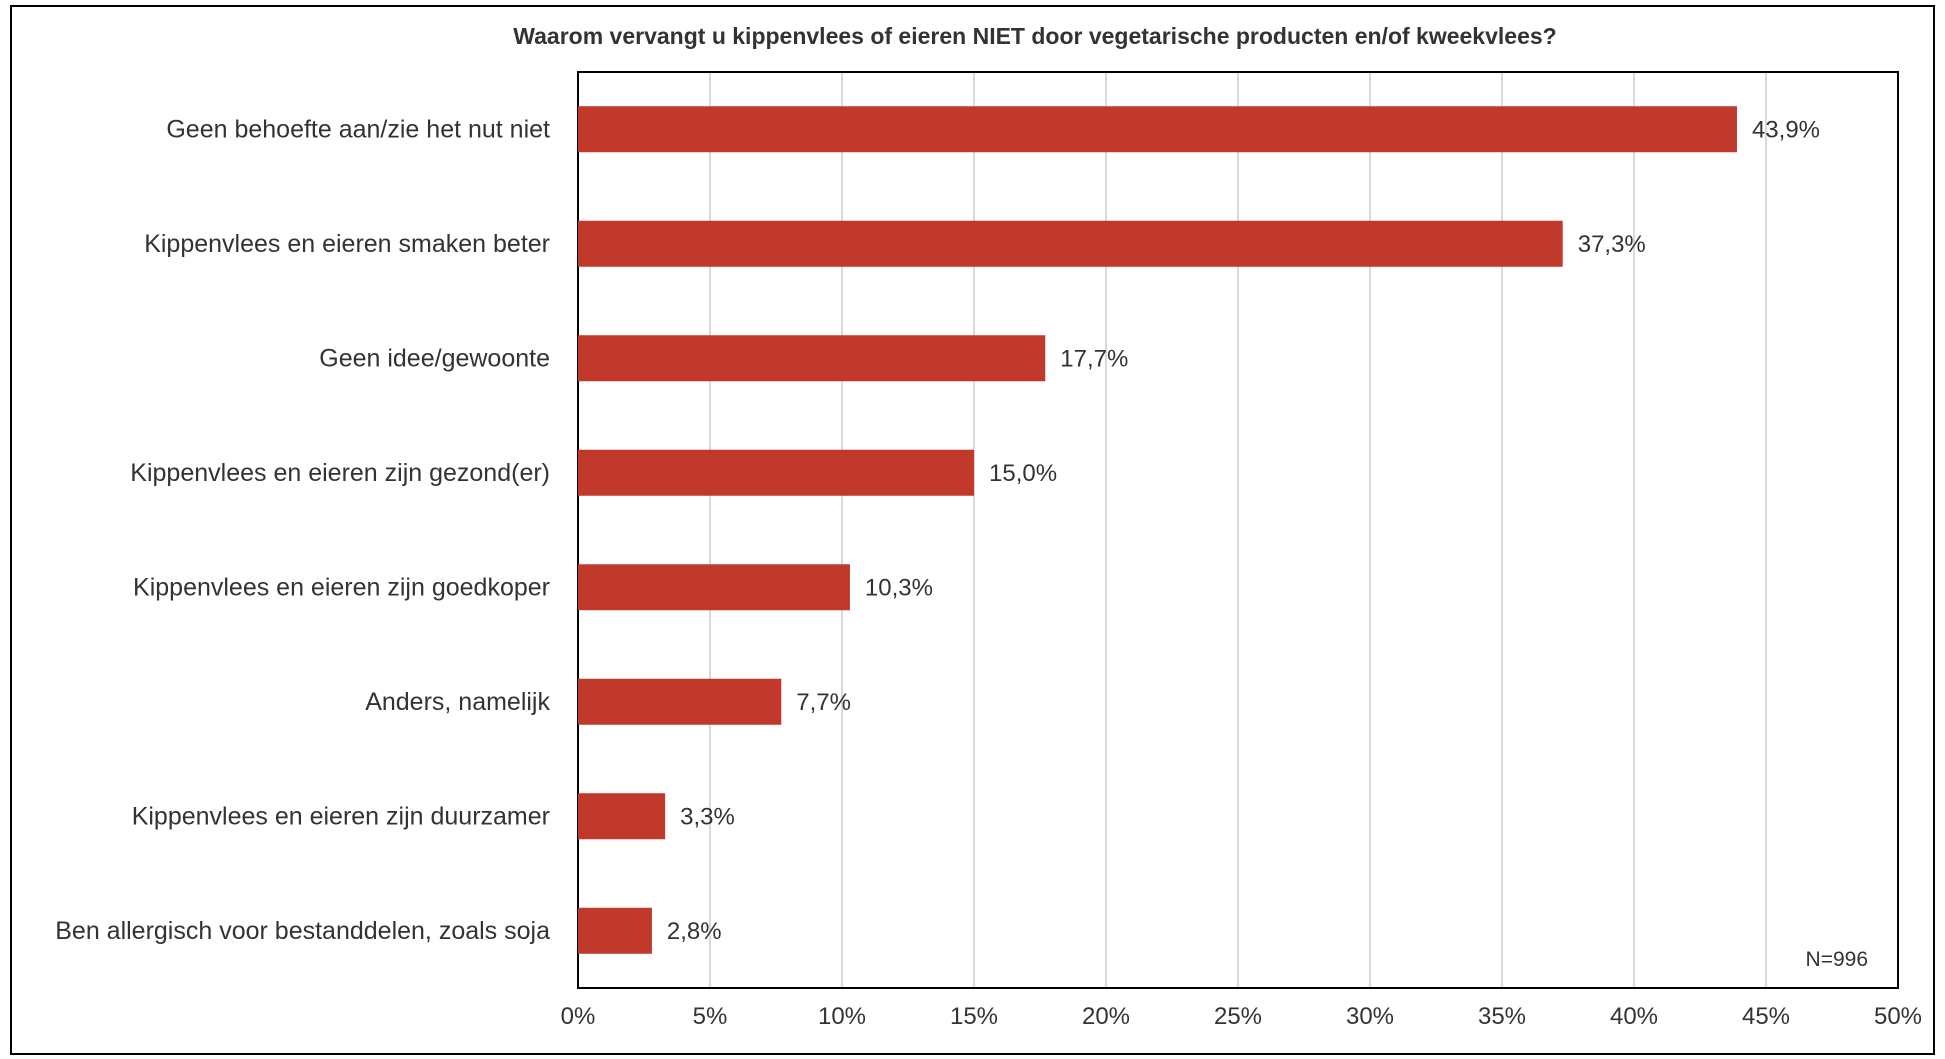 The height and width of the screenshot is (1059, 1945). Describe the element at coordinates (341, 587) in the screenshot. I see `category-label: Kippenvlees en eieren zijn goedkoper` at that location.